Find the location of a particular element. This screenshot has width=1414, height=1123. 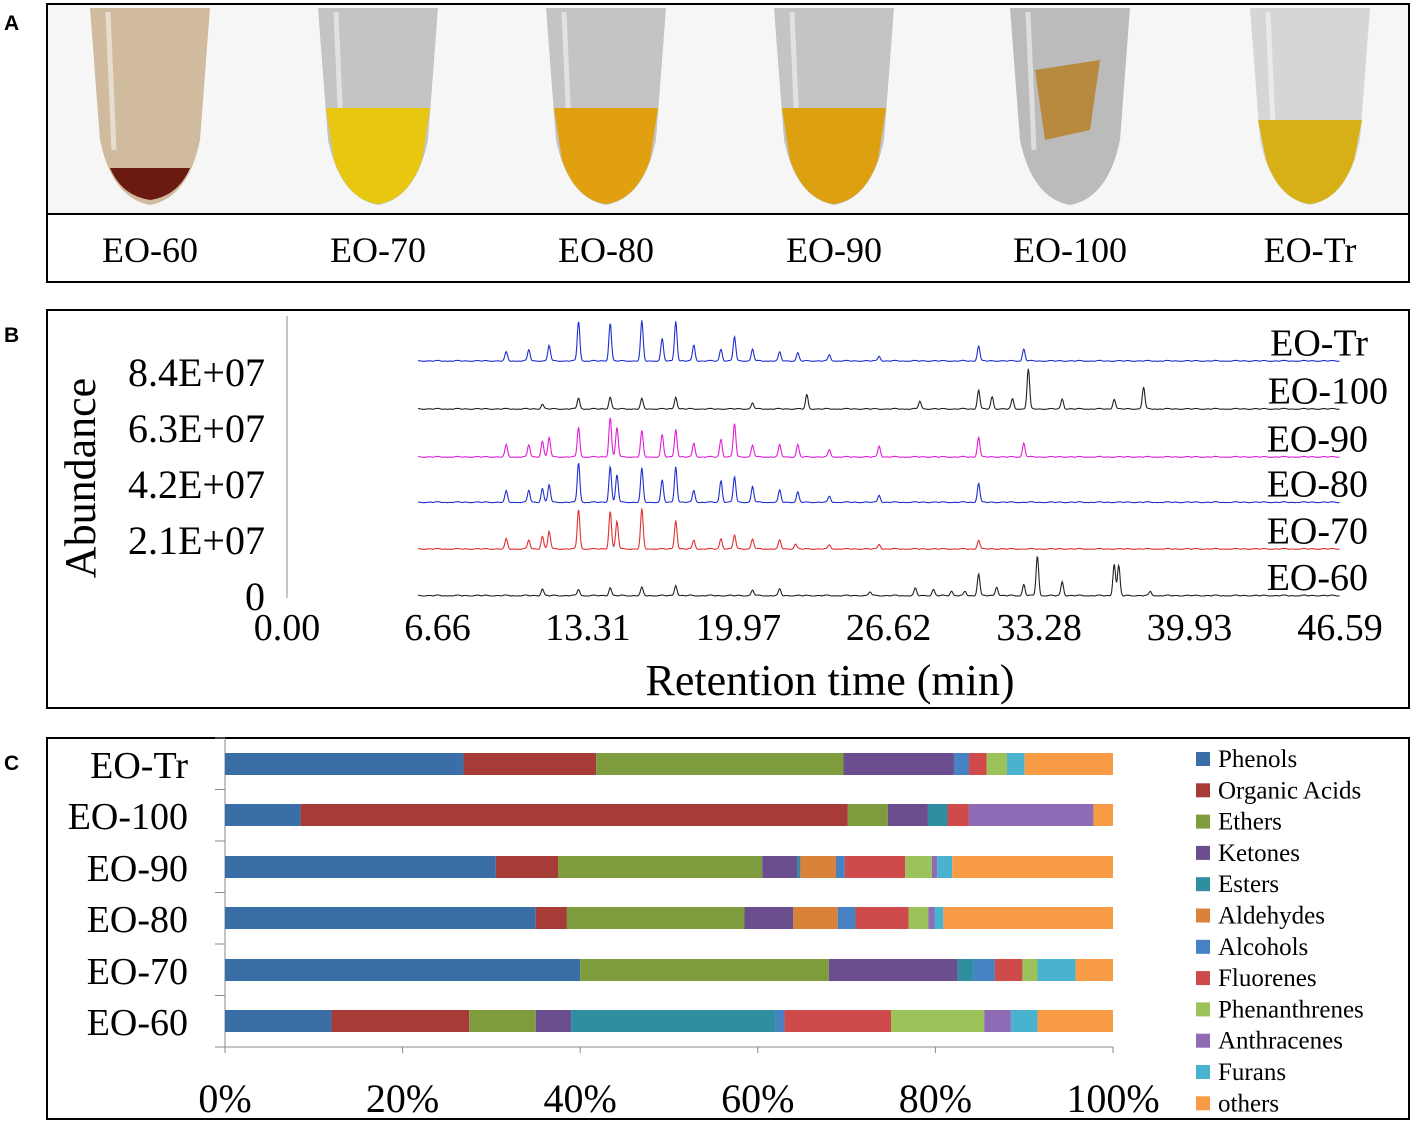

bar-row-eo-tr is located at coordinates (669, 764).